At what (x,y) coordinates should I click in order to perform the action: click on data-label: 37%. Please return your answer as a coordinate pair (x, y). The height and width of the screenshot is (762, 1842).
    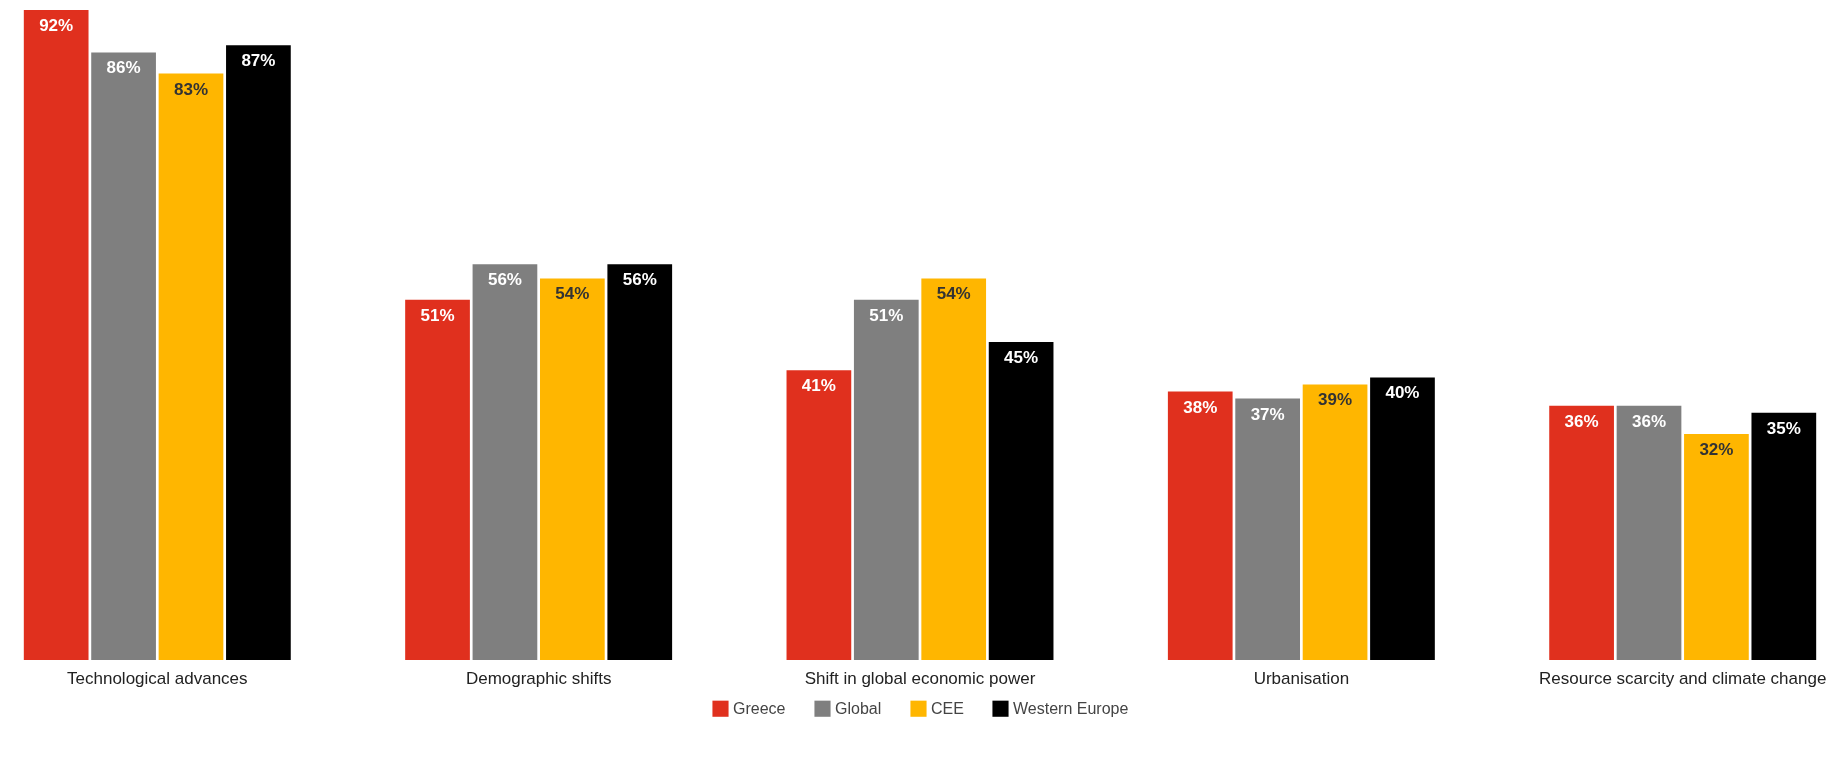
    Looking at the image, I should click on (1267, 414).